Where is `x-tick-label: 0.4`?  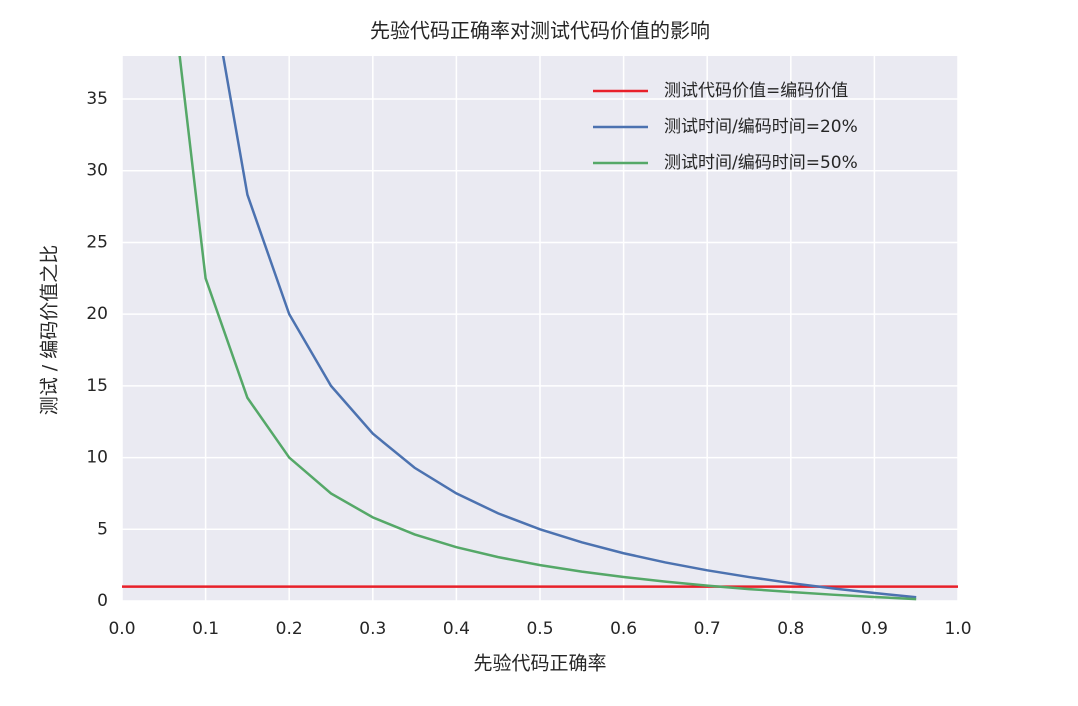 x-tick-label: 0.4 is located at coordinates (456, 629).